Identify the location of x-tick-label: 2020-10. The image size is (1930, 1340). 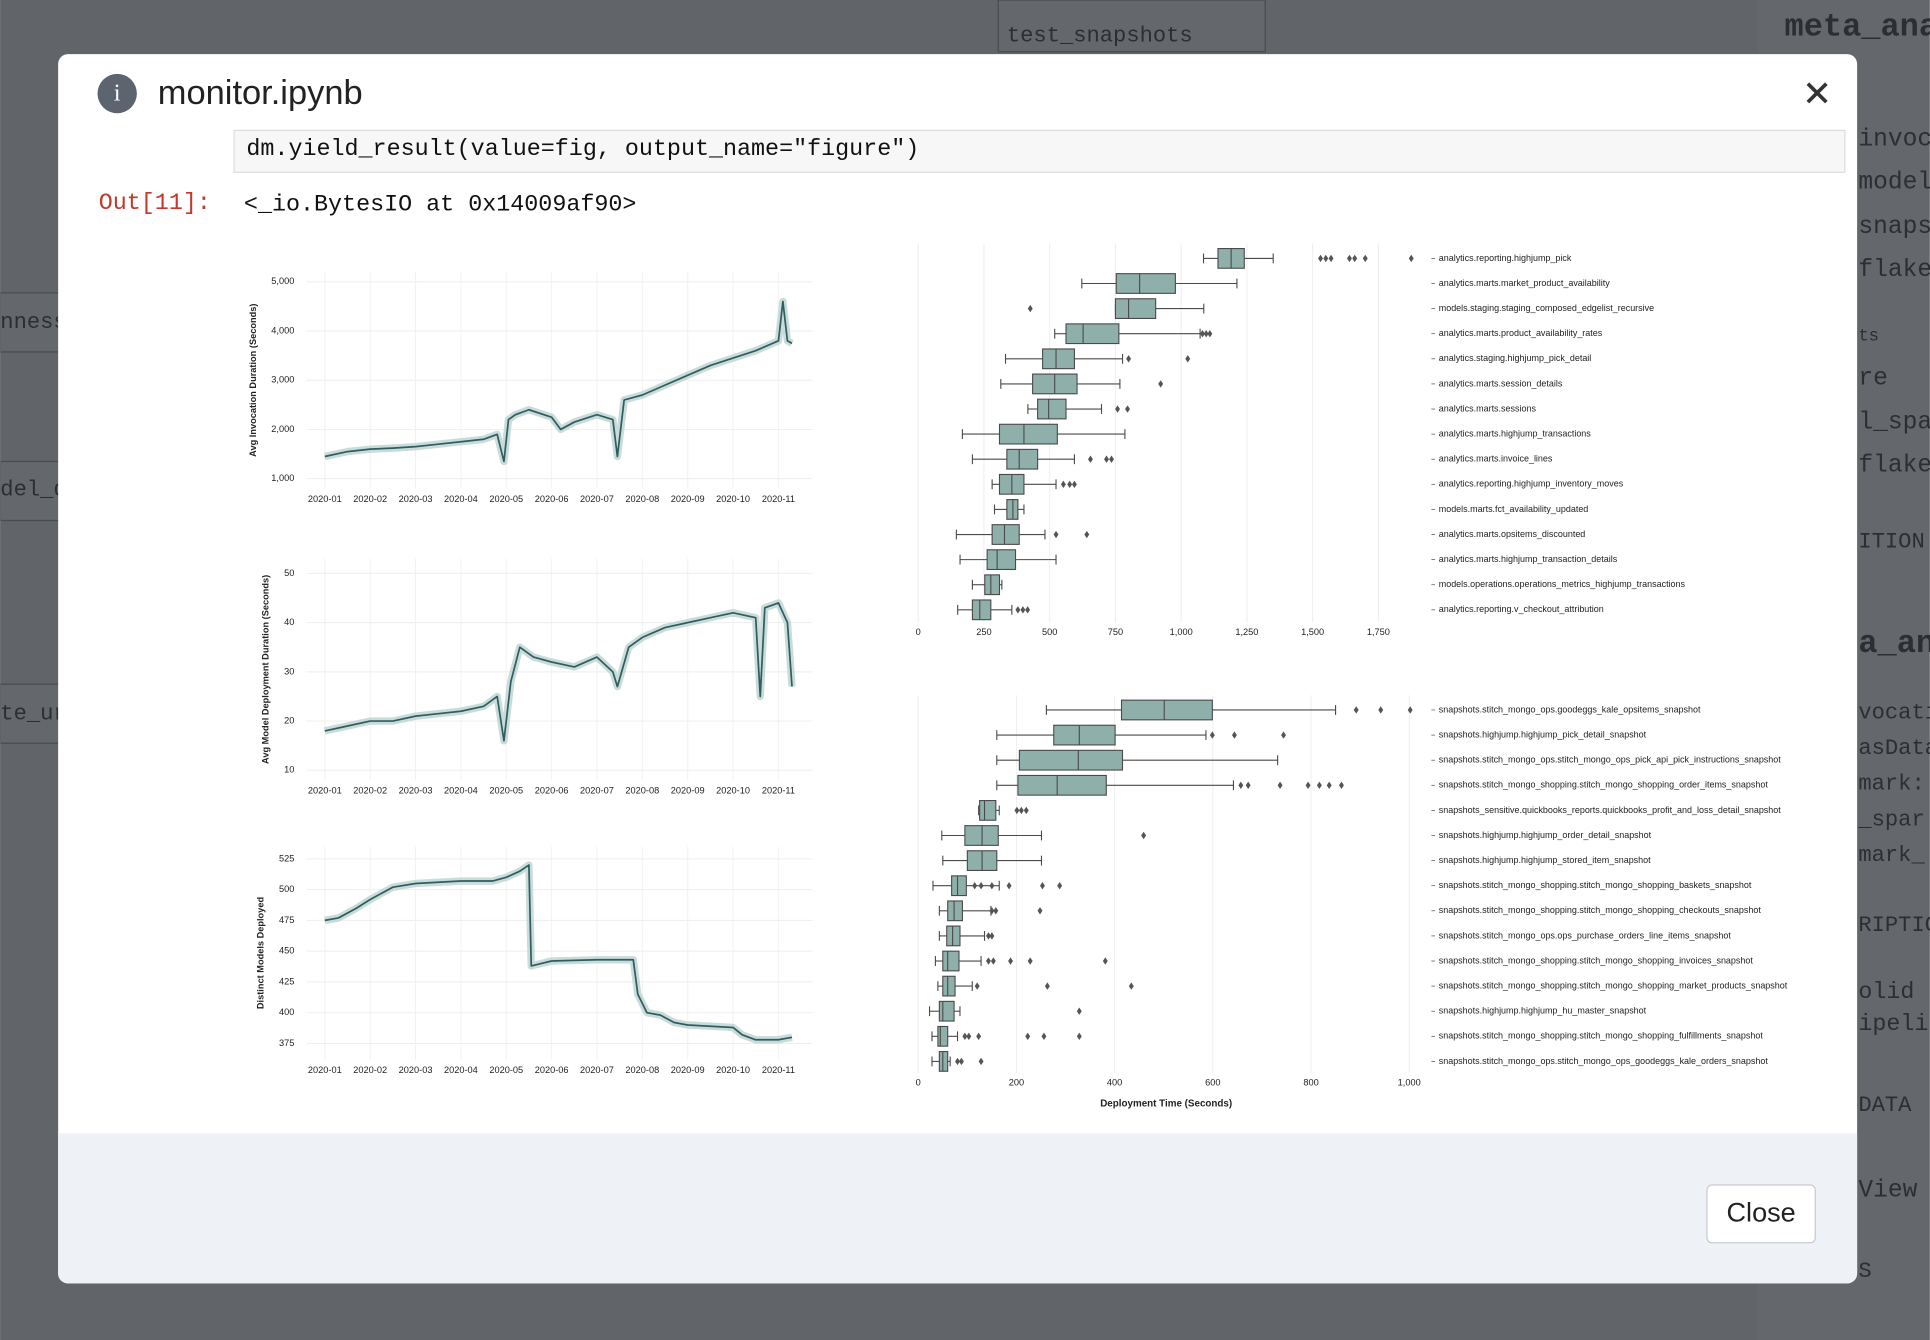
(733, 791).